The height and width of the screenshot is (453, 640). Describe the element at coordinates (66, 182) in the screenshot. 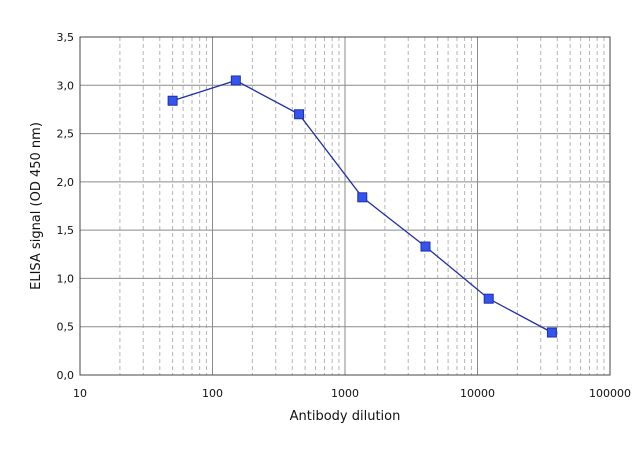

I see `y-tick-label: 2,0` at that location.